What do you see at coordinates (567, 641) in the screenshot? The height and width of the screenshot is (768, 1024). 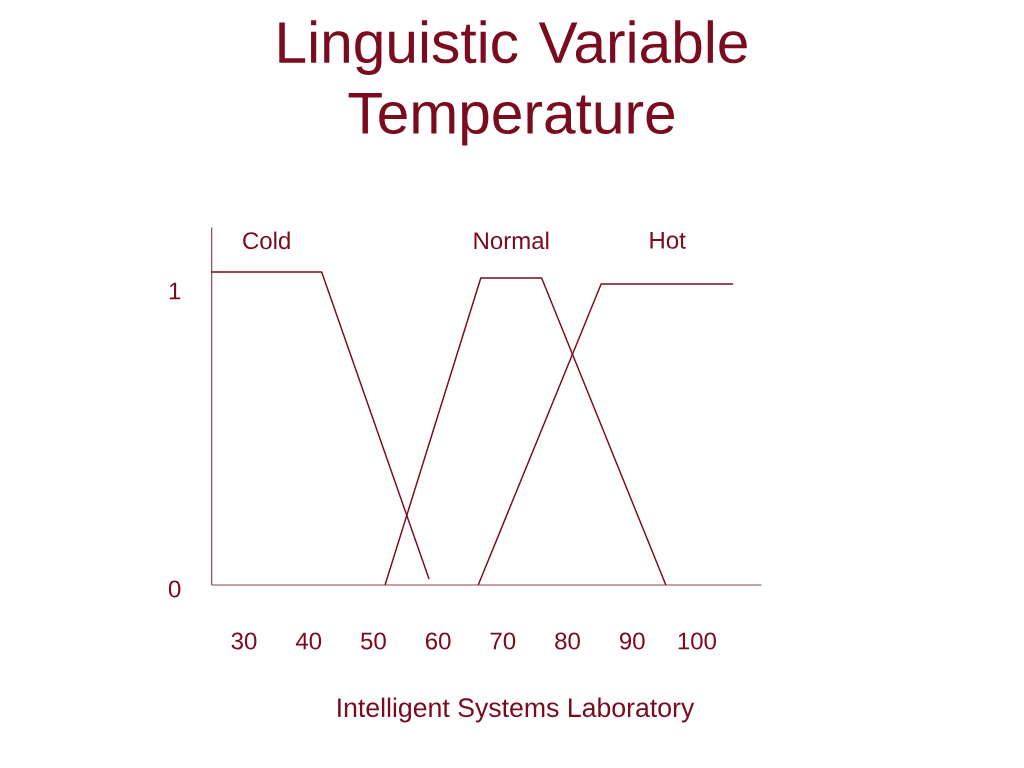 I see `x-tick-label: 80` at bounding box center [567, 641].